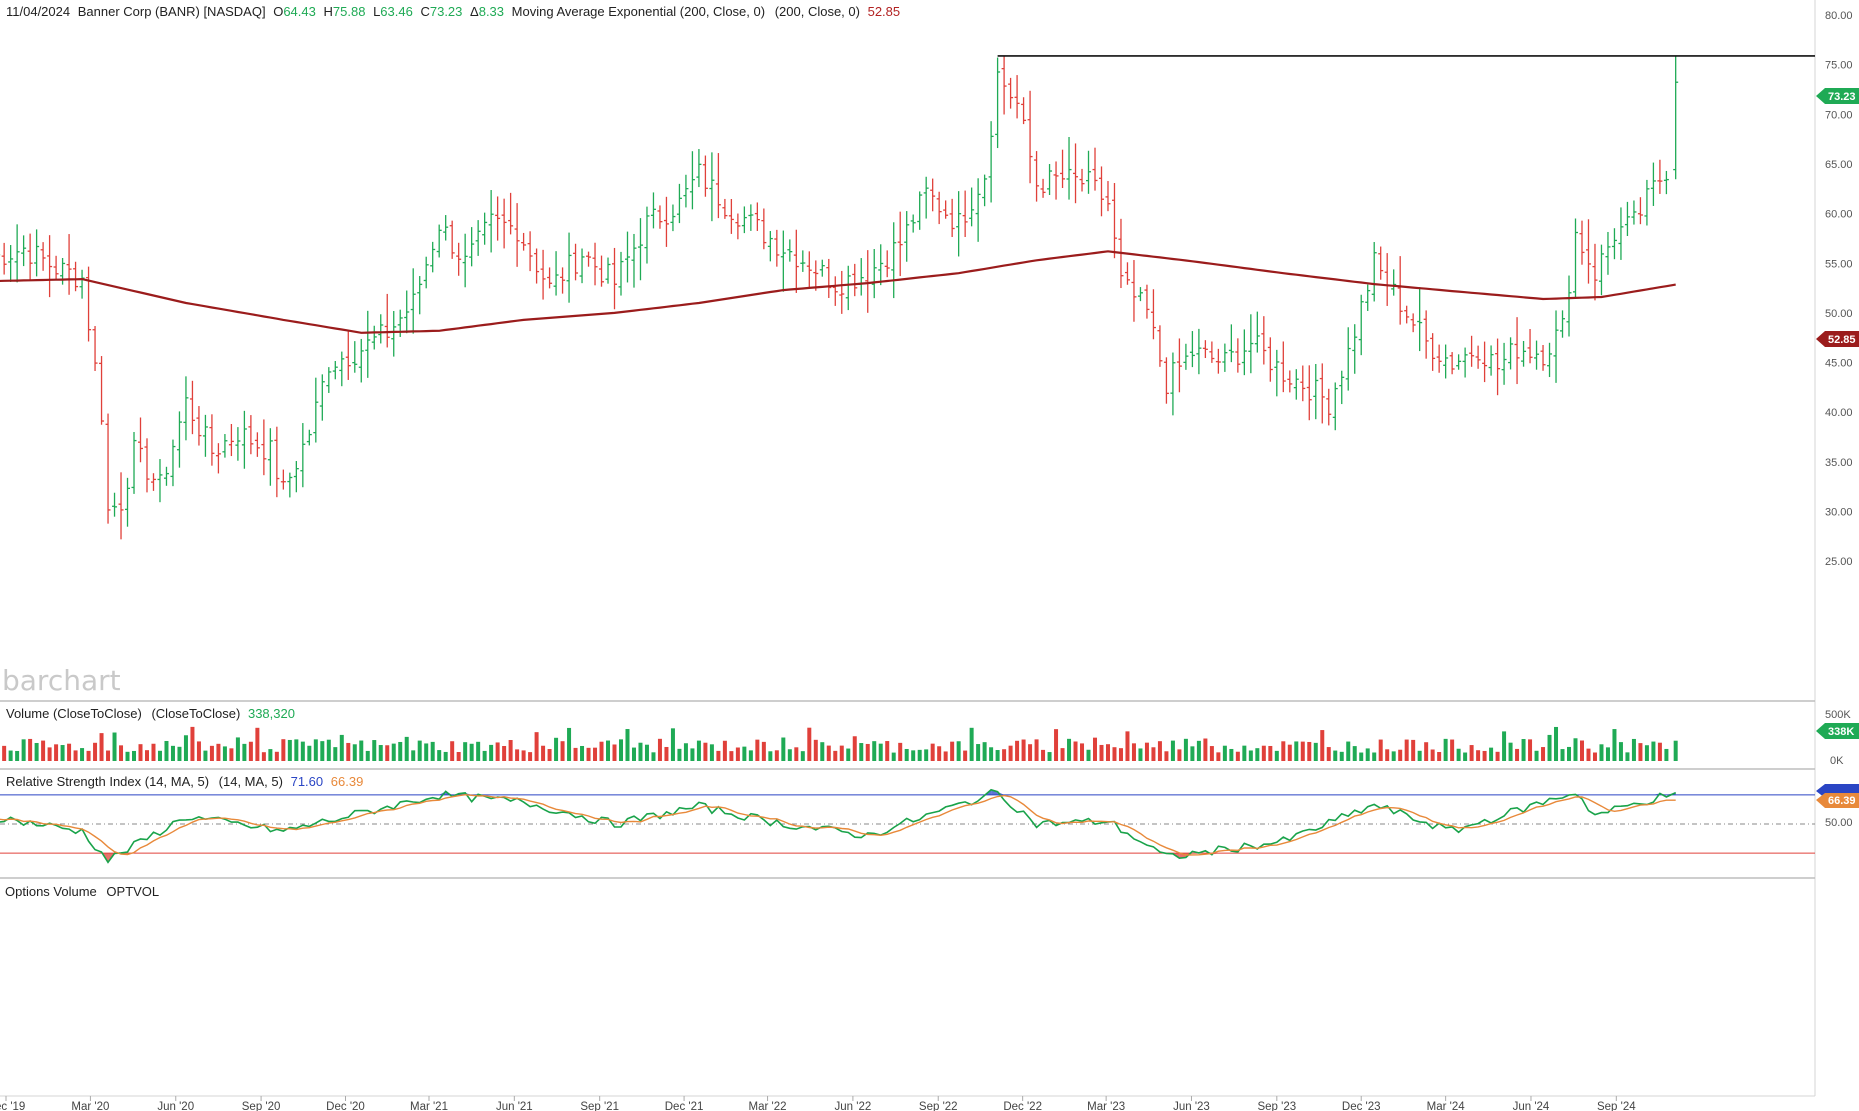  I want to click on date-tick-label: Sep '22, so click(938, 1106).